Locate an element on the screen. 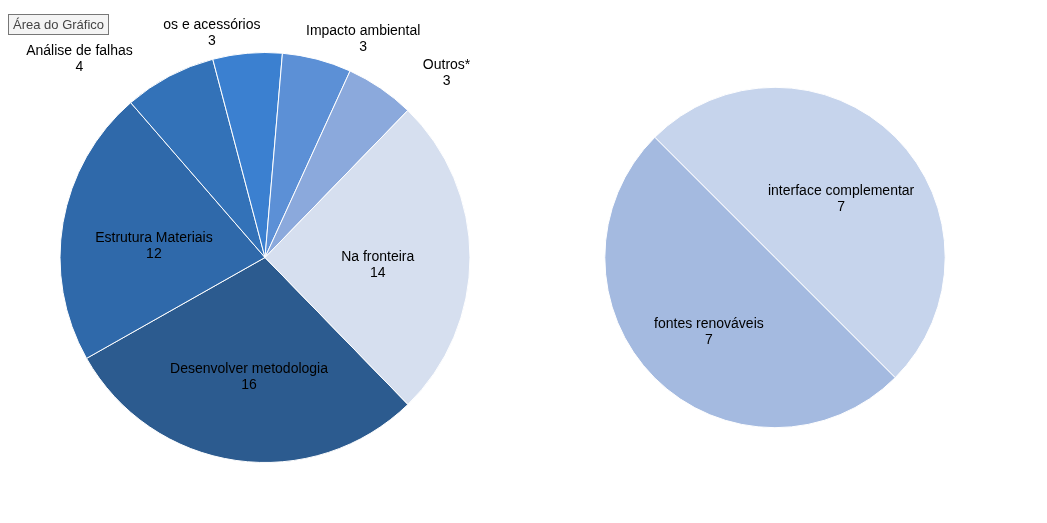  slice-label: os e acessórios is located at coordinates (212, 23).